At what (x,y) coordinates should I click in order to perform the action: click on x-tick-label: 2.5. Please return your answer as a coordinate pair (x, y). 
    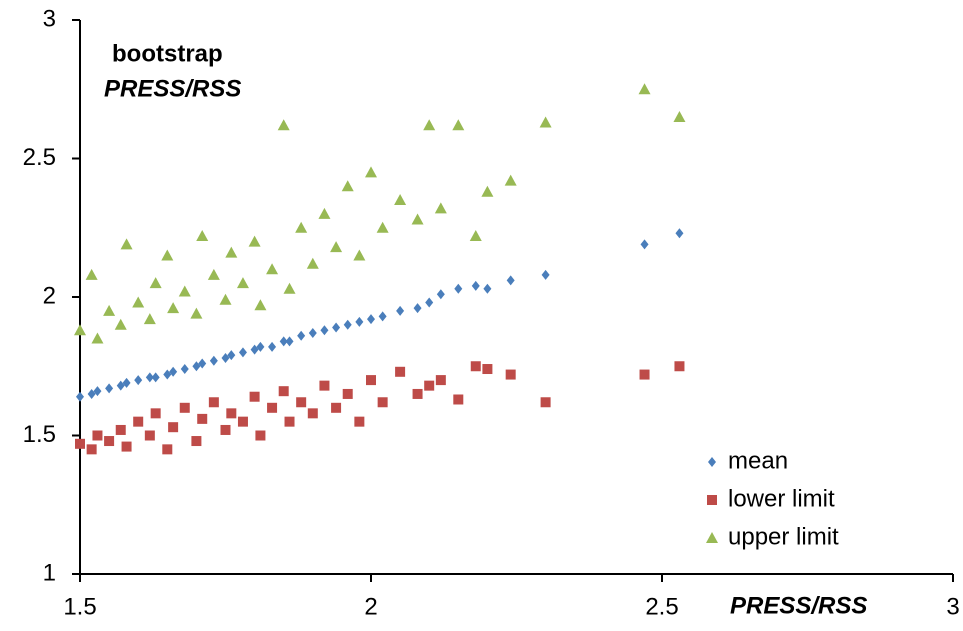
    Looking at the image, I should click on (661, 606).